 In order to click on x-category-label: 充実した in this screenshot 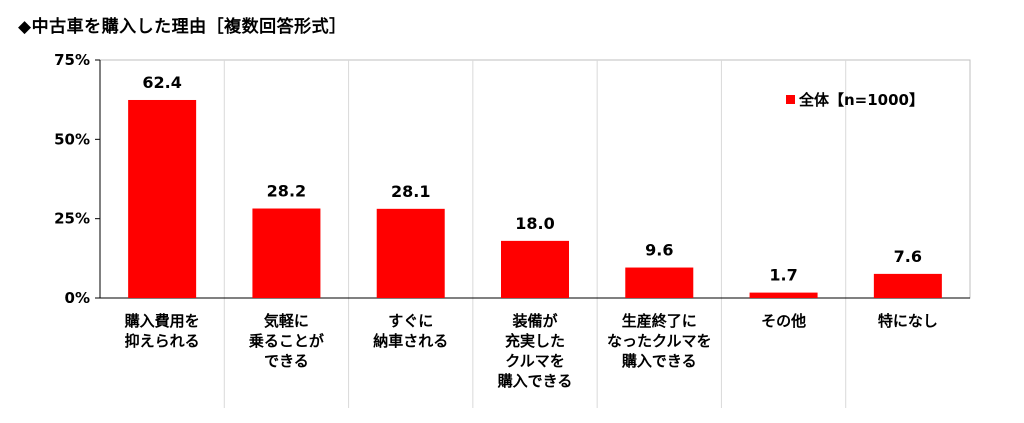, I will do `click(535, 341)`.